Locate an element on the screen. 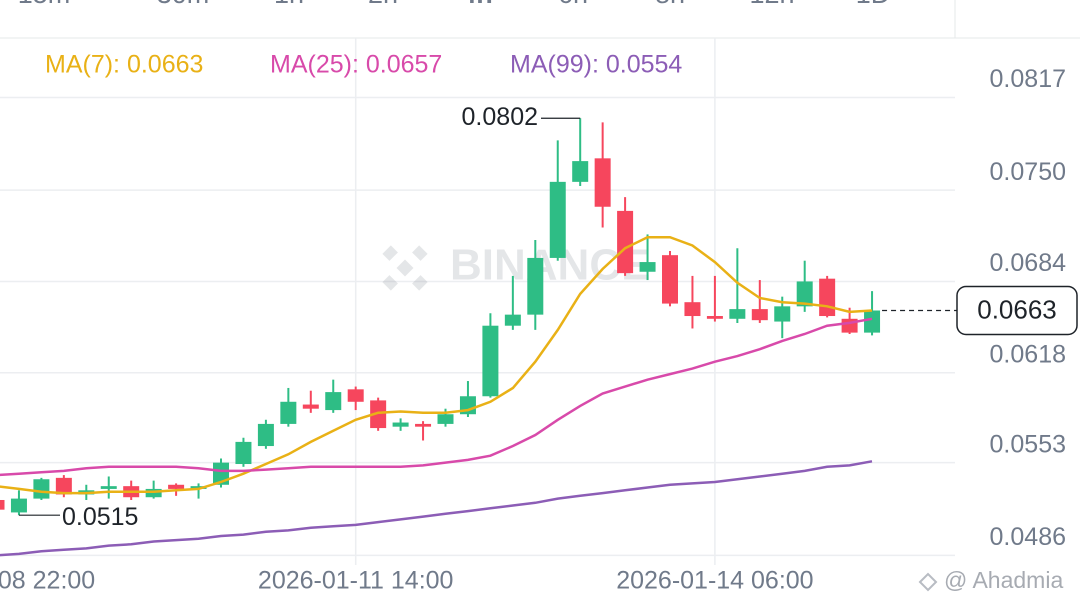 The image size is (1080, 607). timeframe-tab: 2h is located at coordinates (383, 4).